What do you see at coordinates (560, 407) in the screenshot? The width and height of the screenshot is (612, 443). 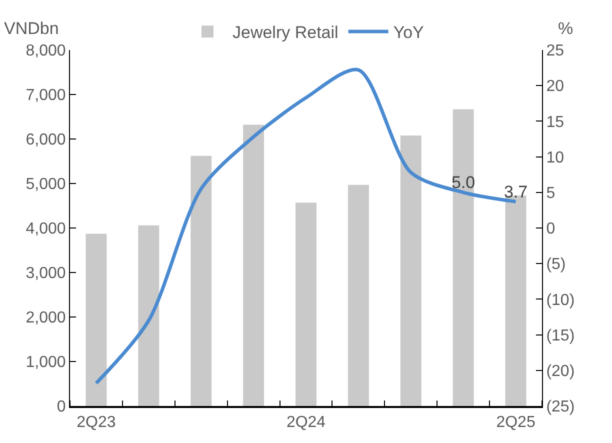 I see `y2-tick-label: (25)` at bounding box center [560, 407].